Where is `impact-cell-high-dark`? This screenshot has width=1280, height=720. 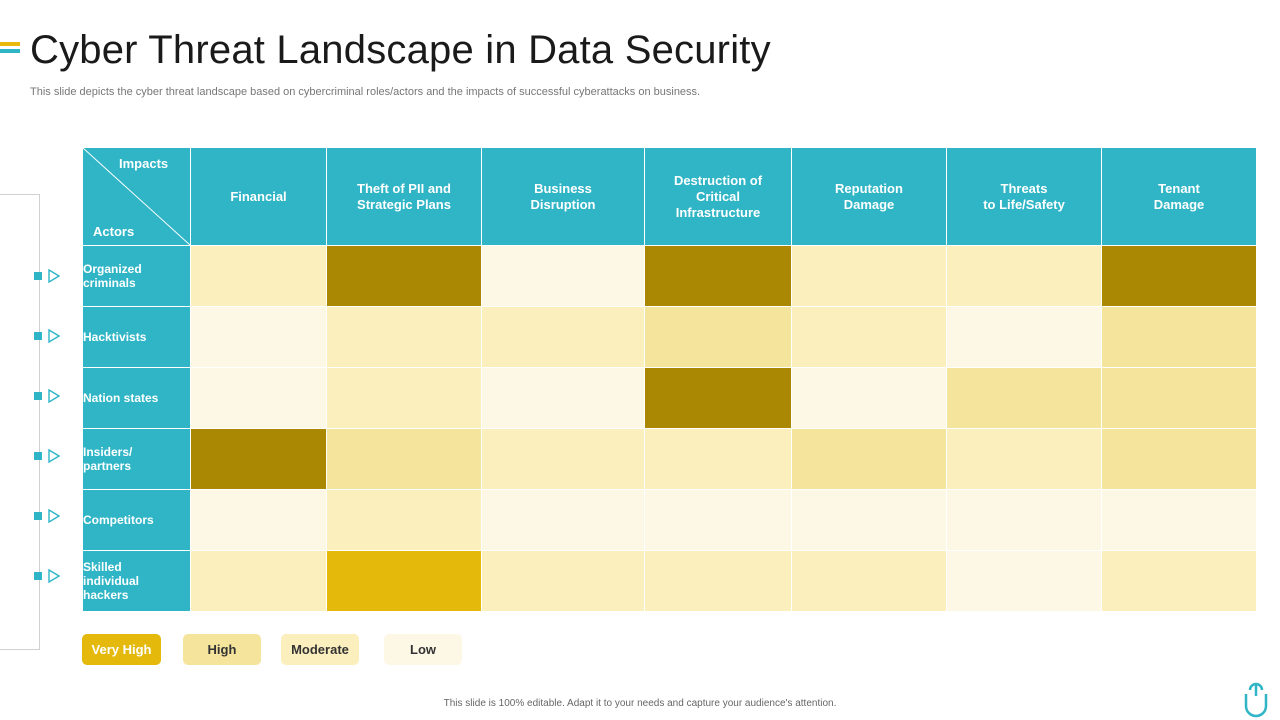
impact-cell-high-dark is located at coordinates (404, 581).